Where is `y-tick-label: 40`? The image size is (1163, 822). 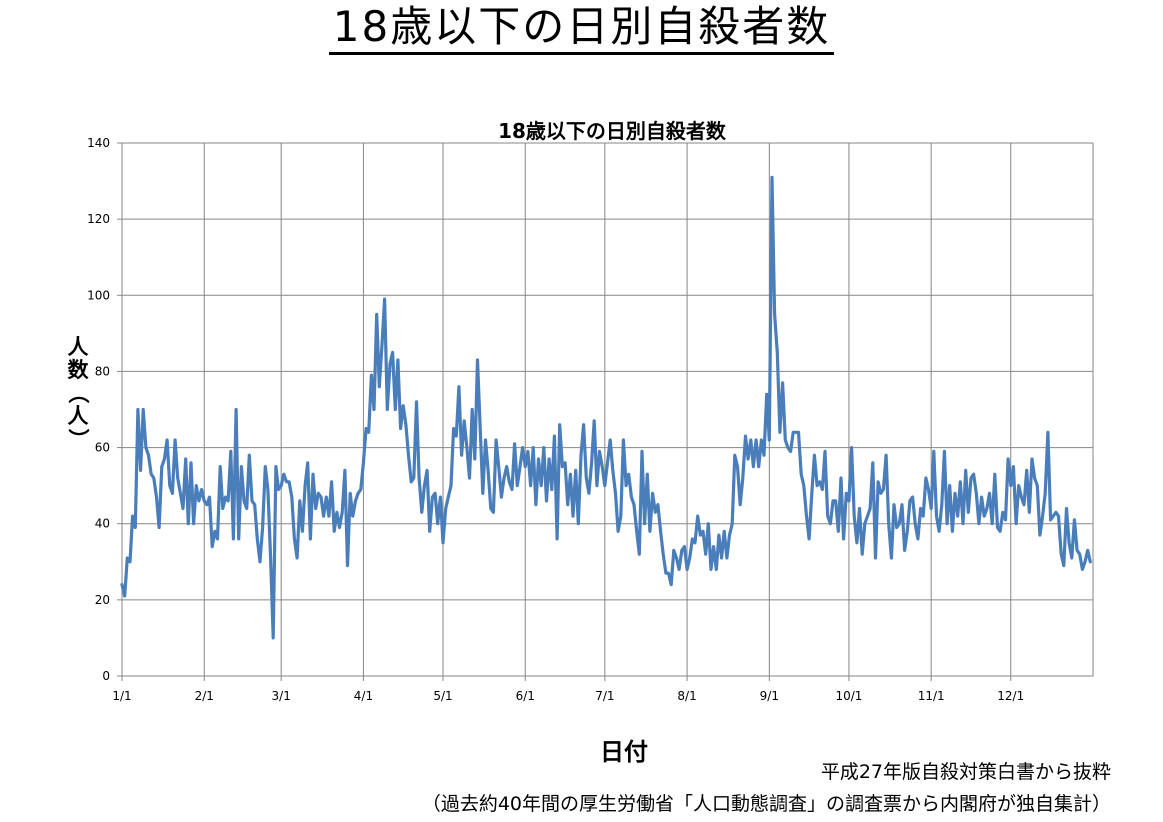
y-tick-label: 40 is located at coordinates (102, 524).